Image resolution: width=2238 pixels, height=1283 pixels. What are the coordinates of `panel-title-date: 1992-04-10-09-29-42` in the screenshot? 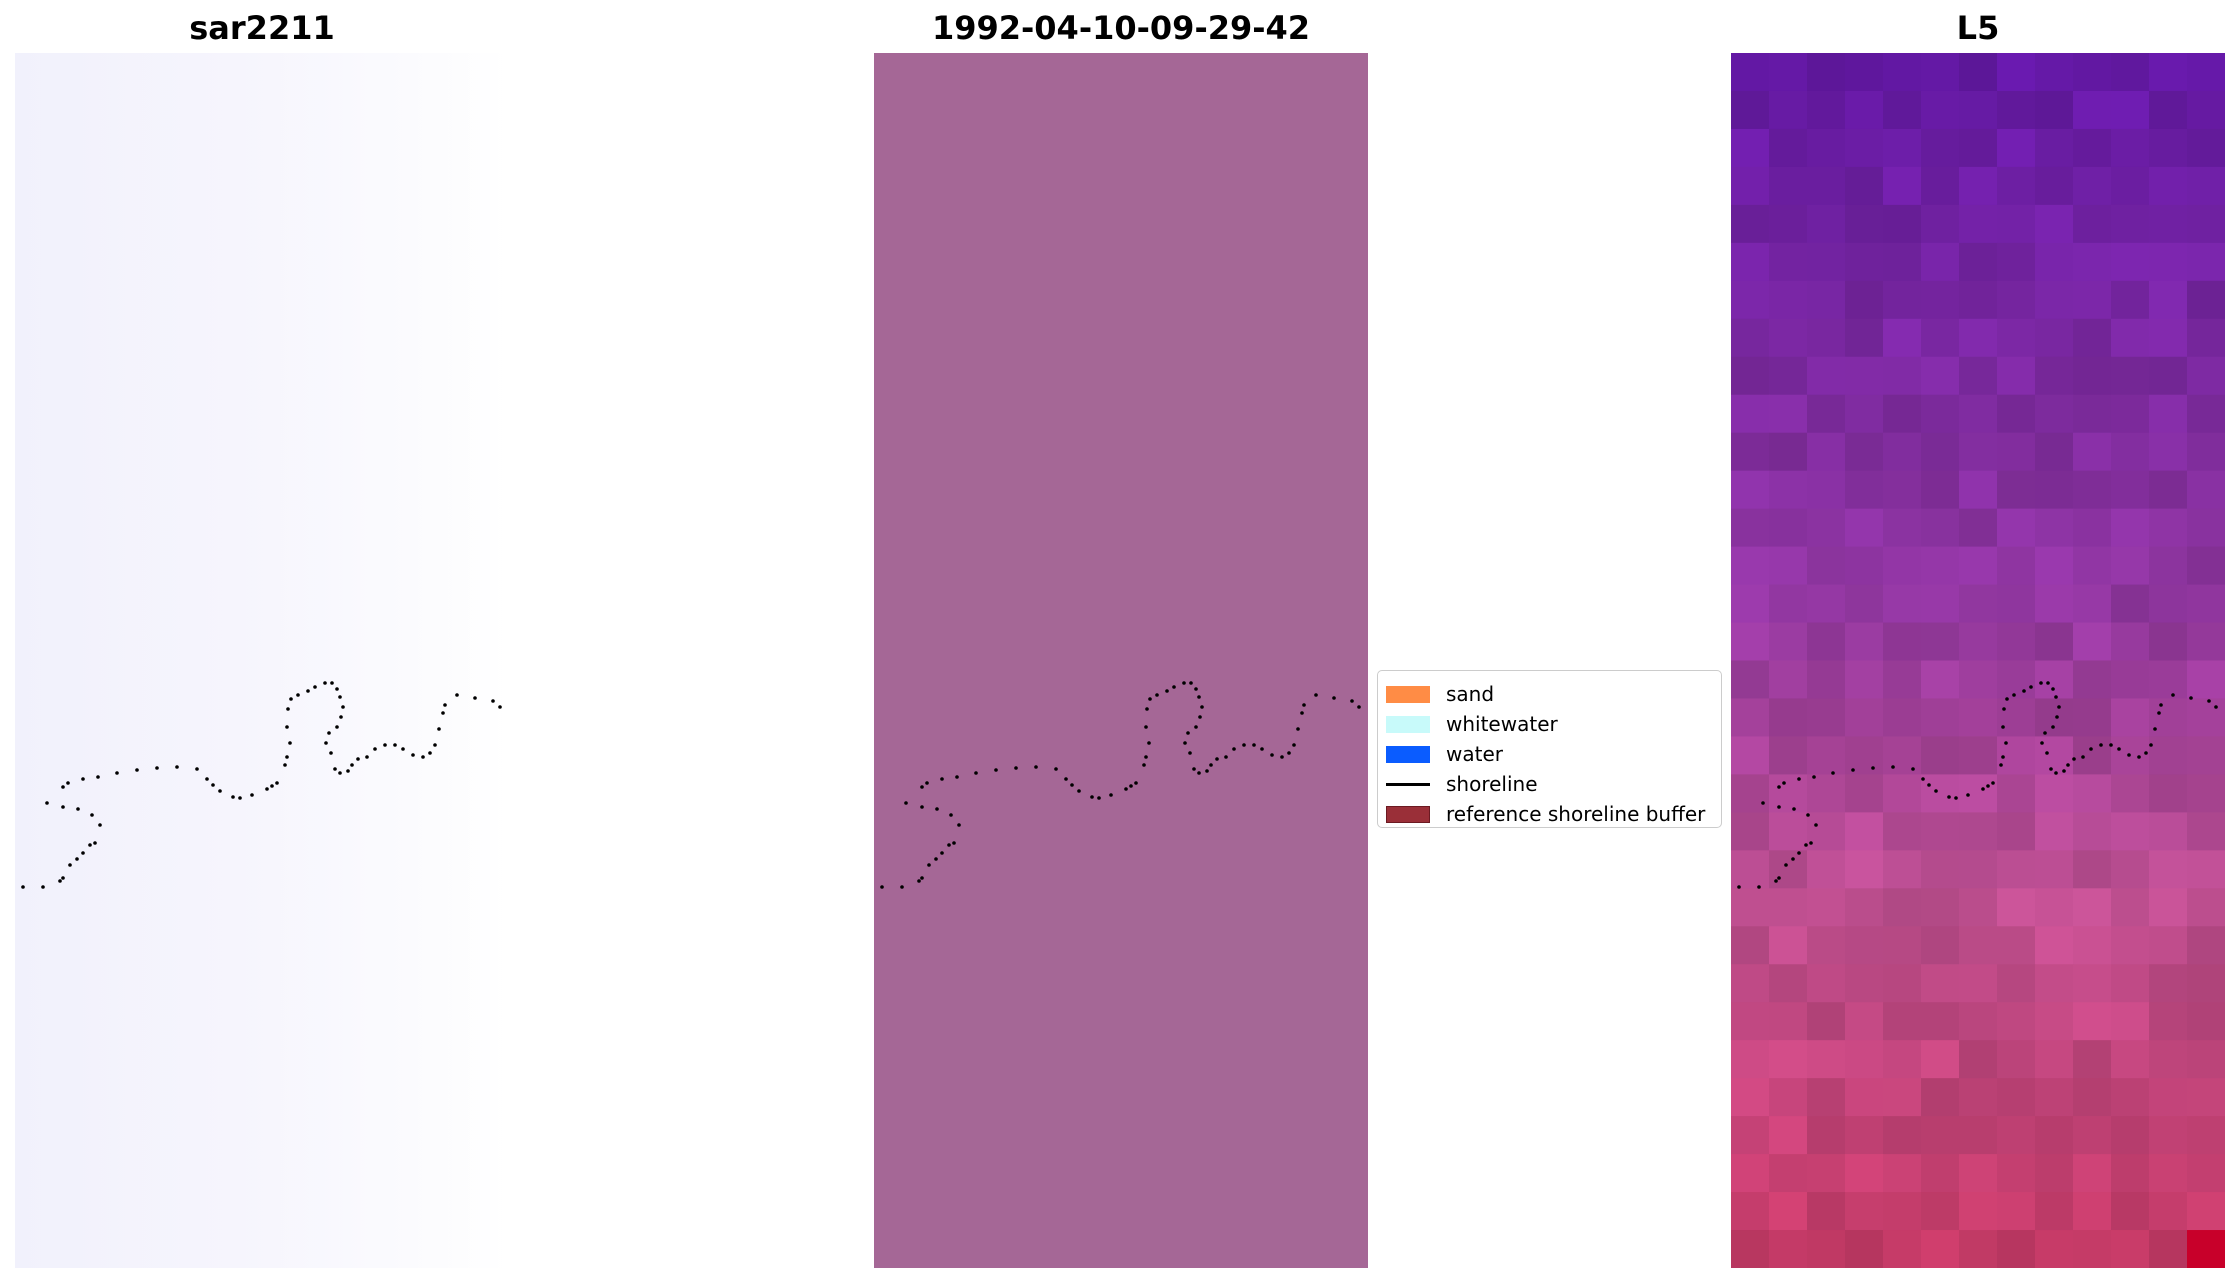 It's located at (1121, 28).